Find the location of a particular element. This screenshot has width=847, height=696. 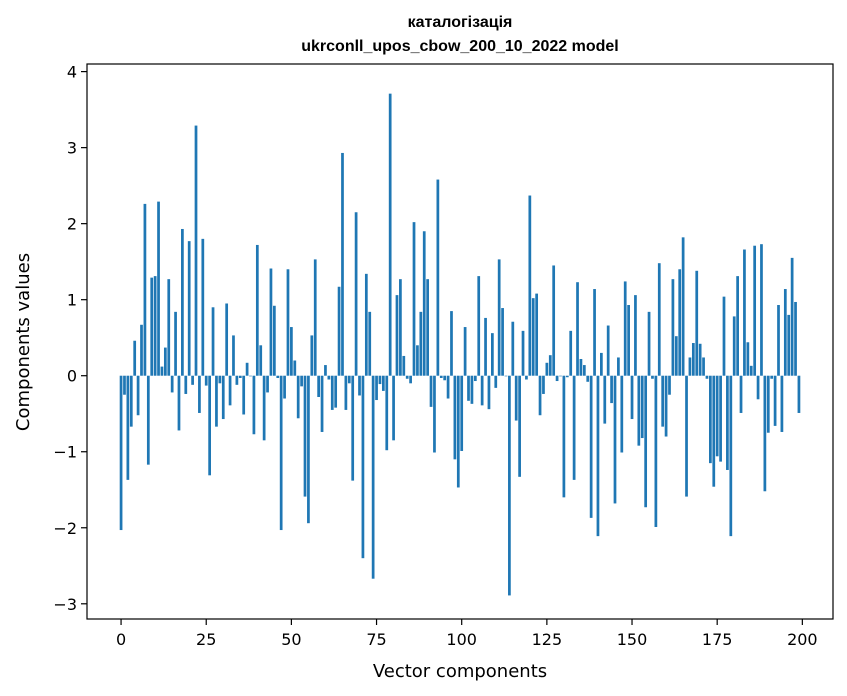

y-axis-label: Components values is located at coordinates (23, 342).